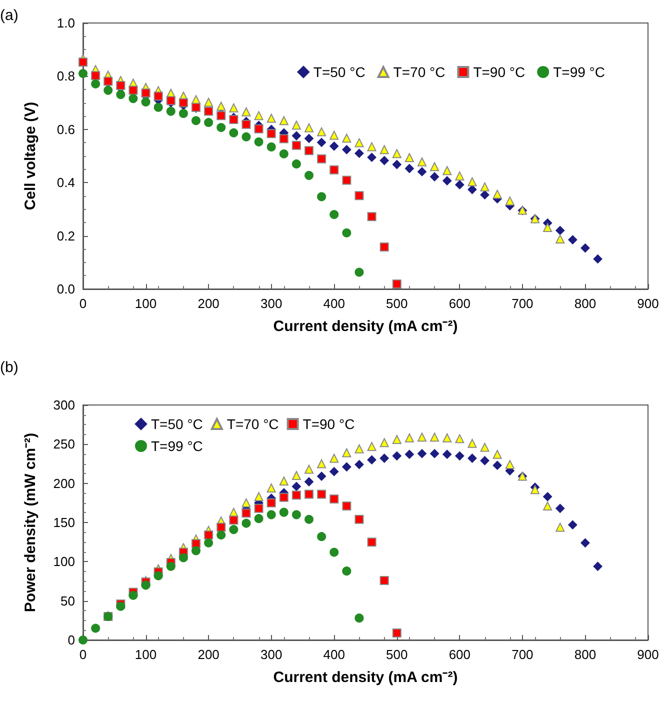 The height and width of the screenshot is (705, 665). I want to click on y-tick-label: 50, so click(67, 600).